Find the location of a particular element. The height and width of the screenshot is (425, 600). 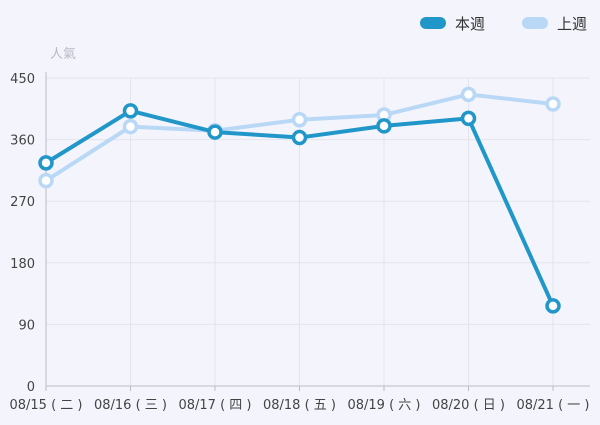

y-tick-label: 360 is located at coordinates (22, 141).